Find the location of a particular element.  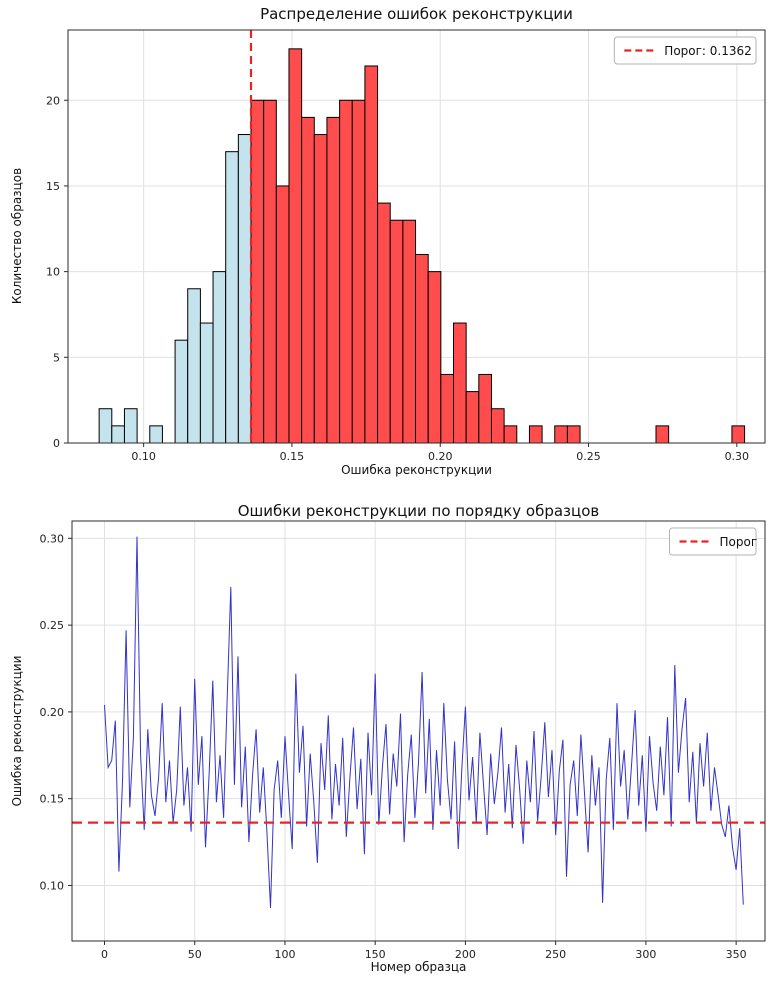

x-tick-label: 150 is located at coordinates (375, 954).